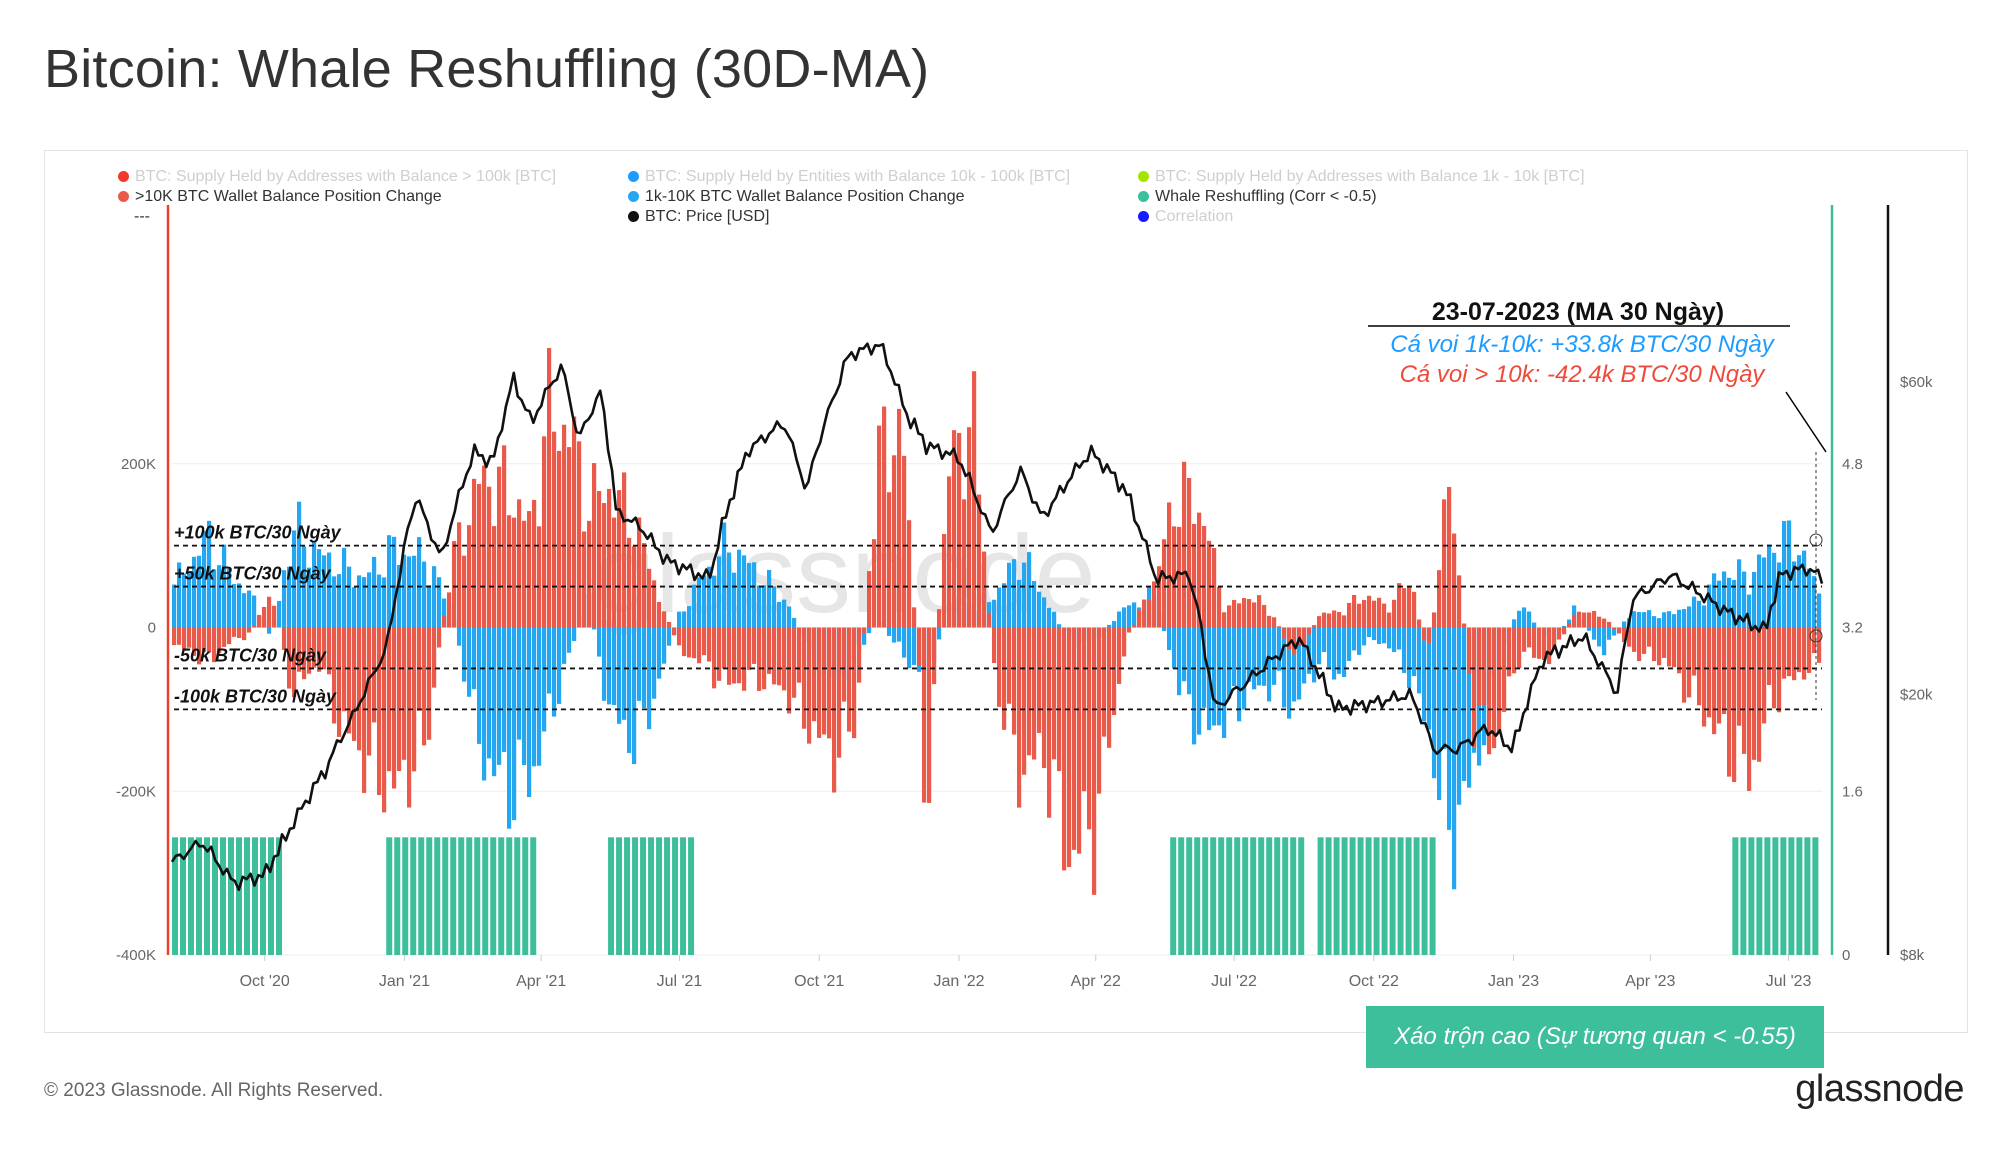  I want to click on legend-item-btc-price: BTC: Price [USD], so click(698, 217).